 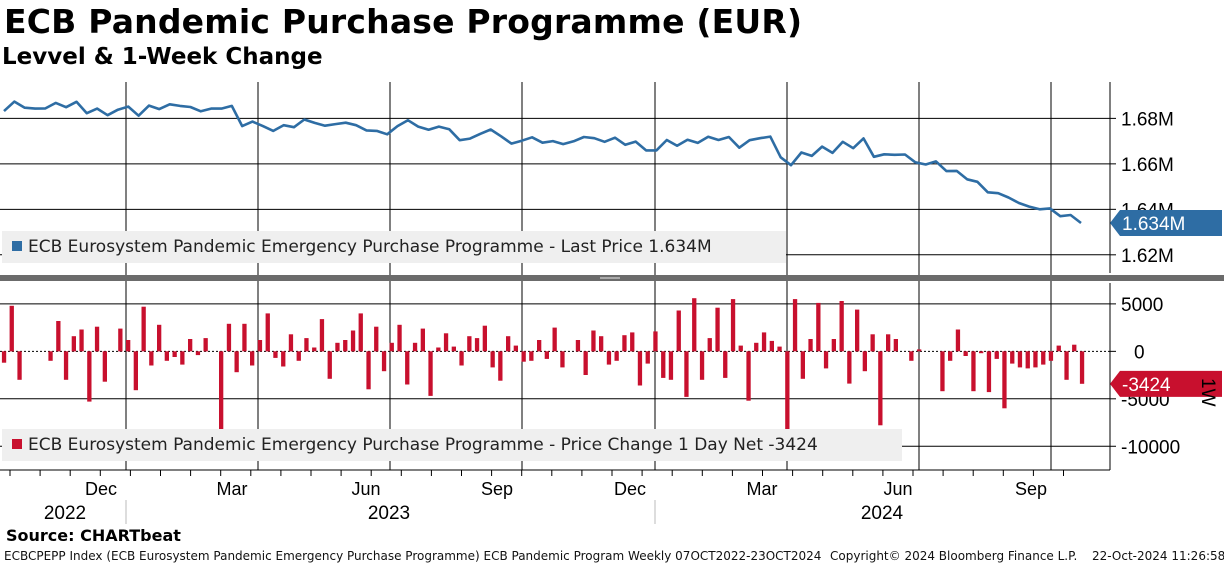 I want to click on x-month-label: Sep, so click(x=497, y=489).